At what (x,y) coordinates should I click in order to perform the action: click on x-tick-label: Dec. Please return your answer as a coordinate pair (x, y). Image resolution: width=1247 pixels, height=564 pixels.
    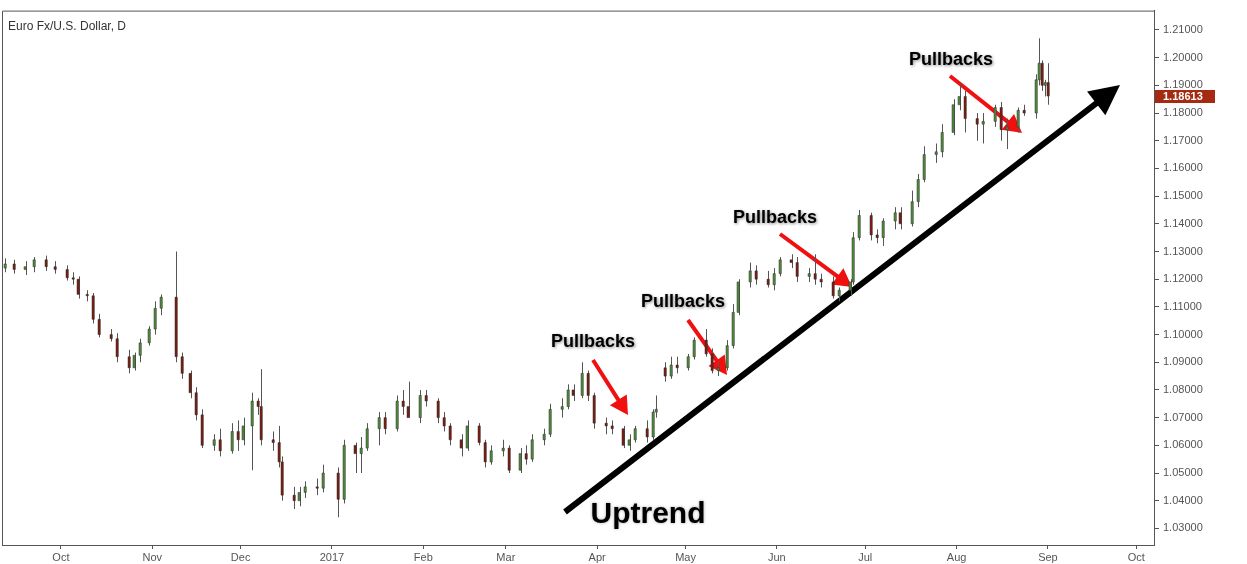
    Looking at the image, I should click on (240, 556).